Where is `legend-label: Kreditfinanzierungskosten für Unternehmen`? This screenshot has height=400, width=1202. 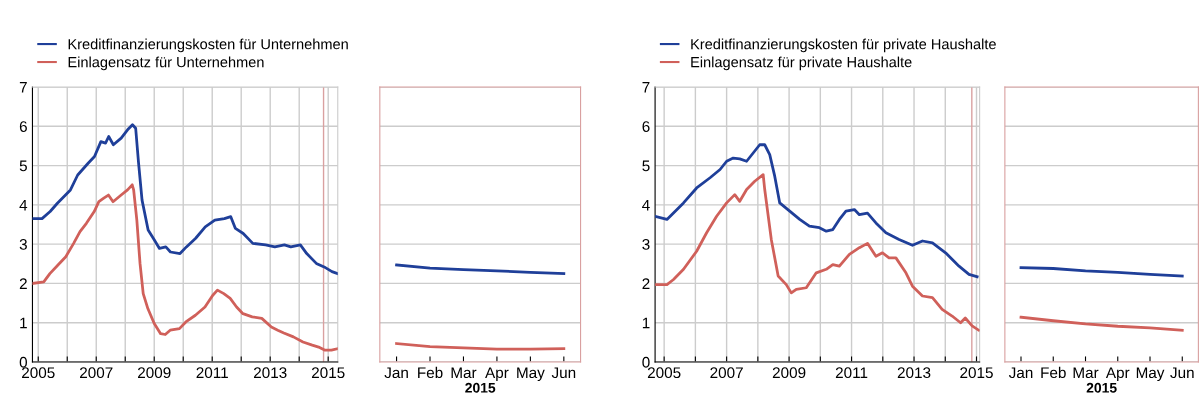 legend-label: Kreditfinanzierungskosten für Unternehmen is located at coordinates (208, 45).